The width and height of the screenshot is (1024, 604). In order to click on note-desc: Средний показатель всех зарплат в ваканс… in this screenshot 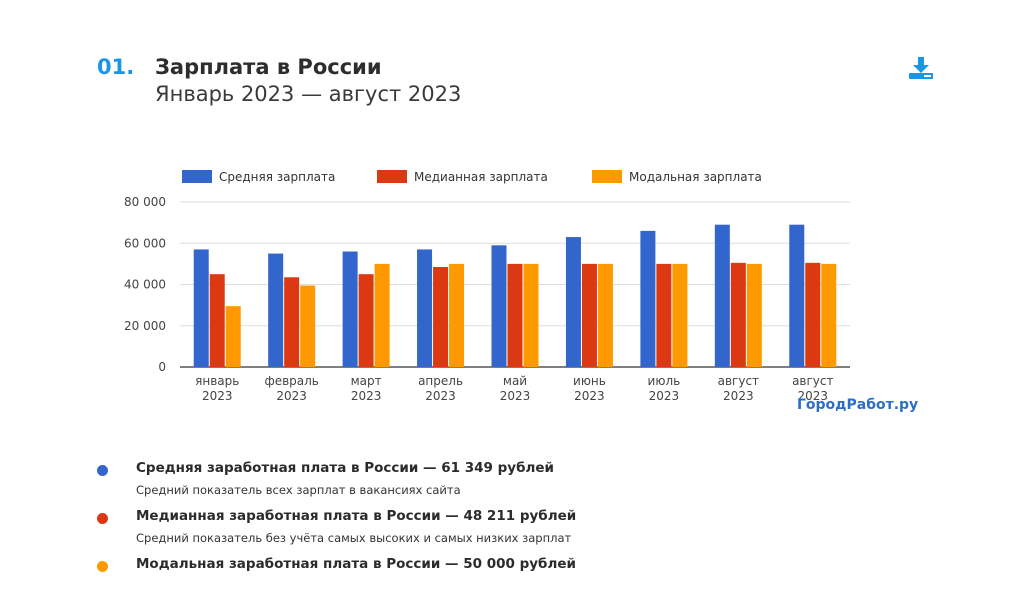, I will do `click(298, 490)`.